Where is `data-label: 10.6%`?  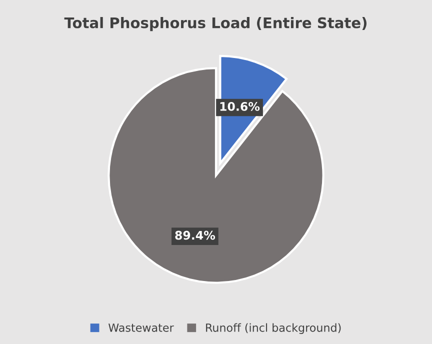
data-label: 10.6% is located at coordinates (240, 106).